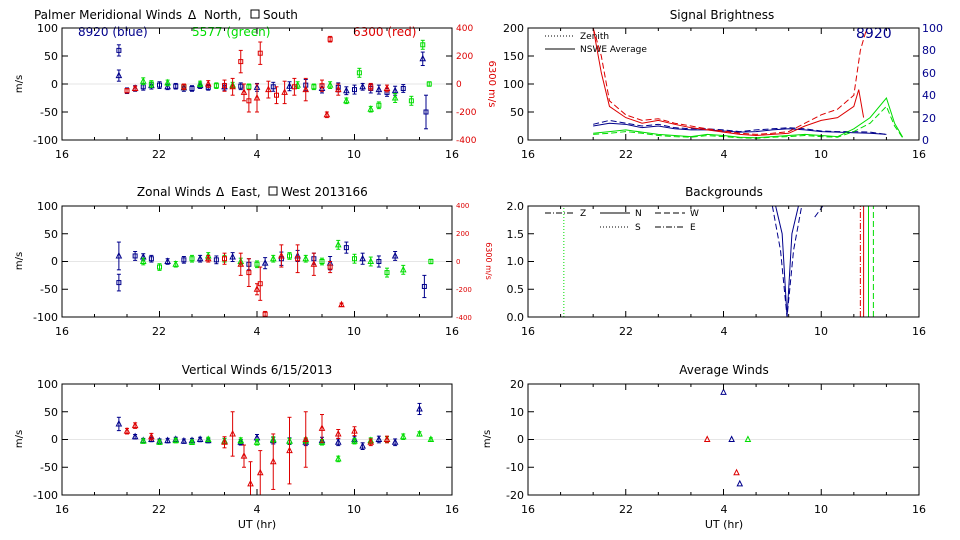  Describe the element at coordinates (728, 82) in the screenshot. I see `series-line-red` at that location.